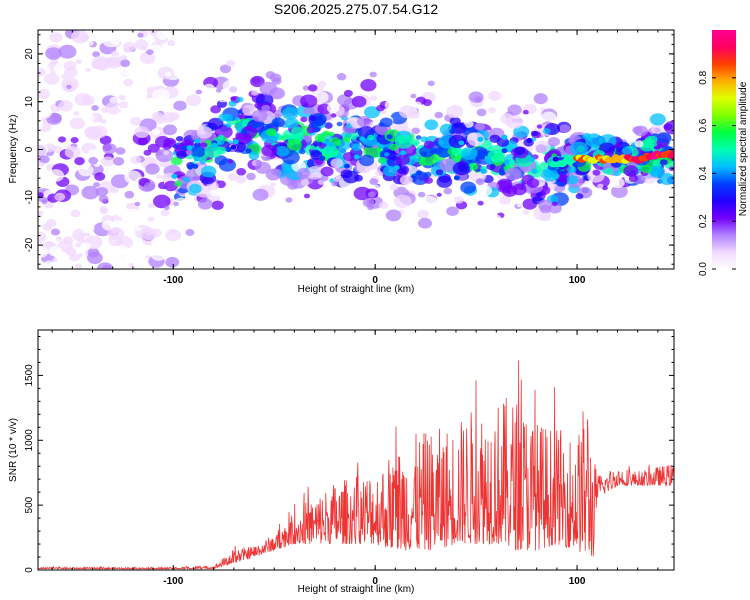 The height and width of the screenshot is (600, 750). Describe the element at coordinates (29, 570) in the screenshot. I see `snr-y-tick-label: 0` at that location.